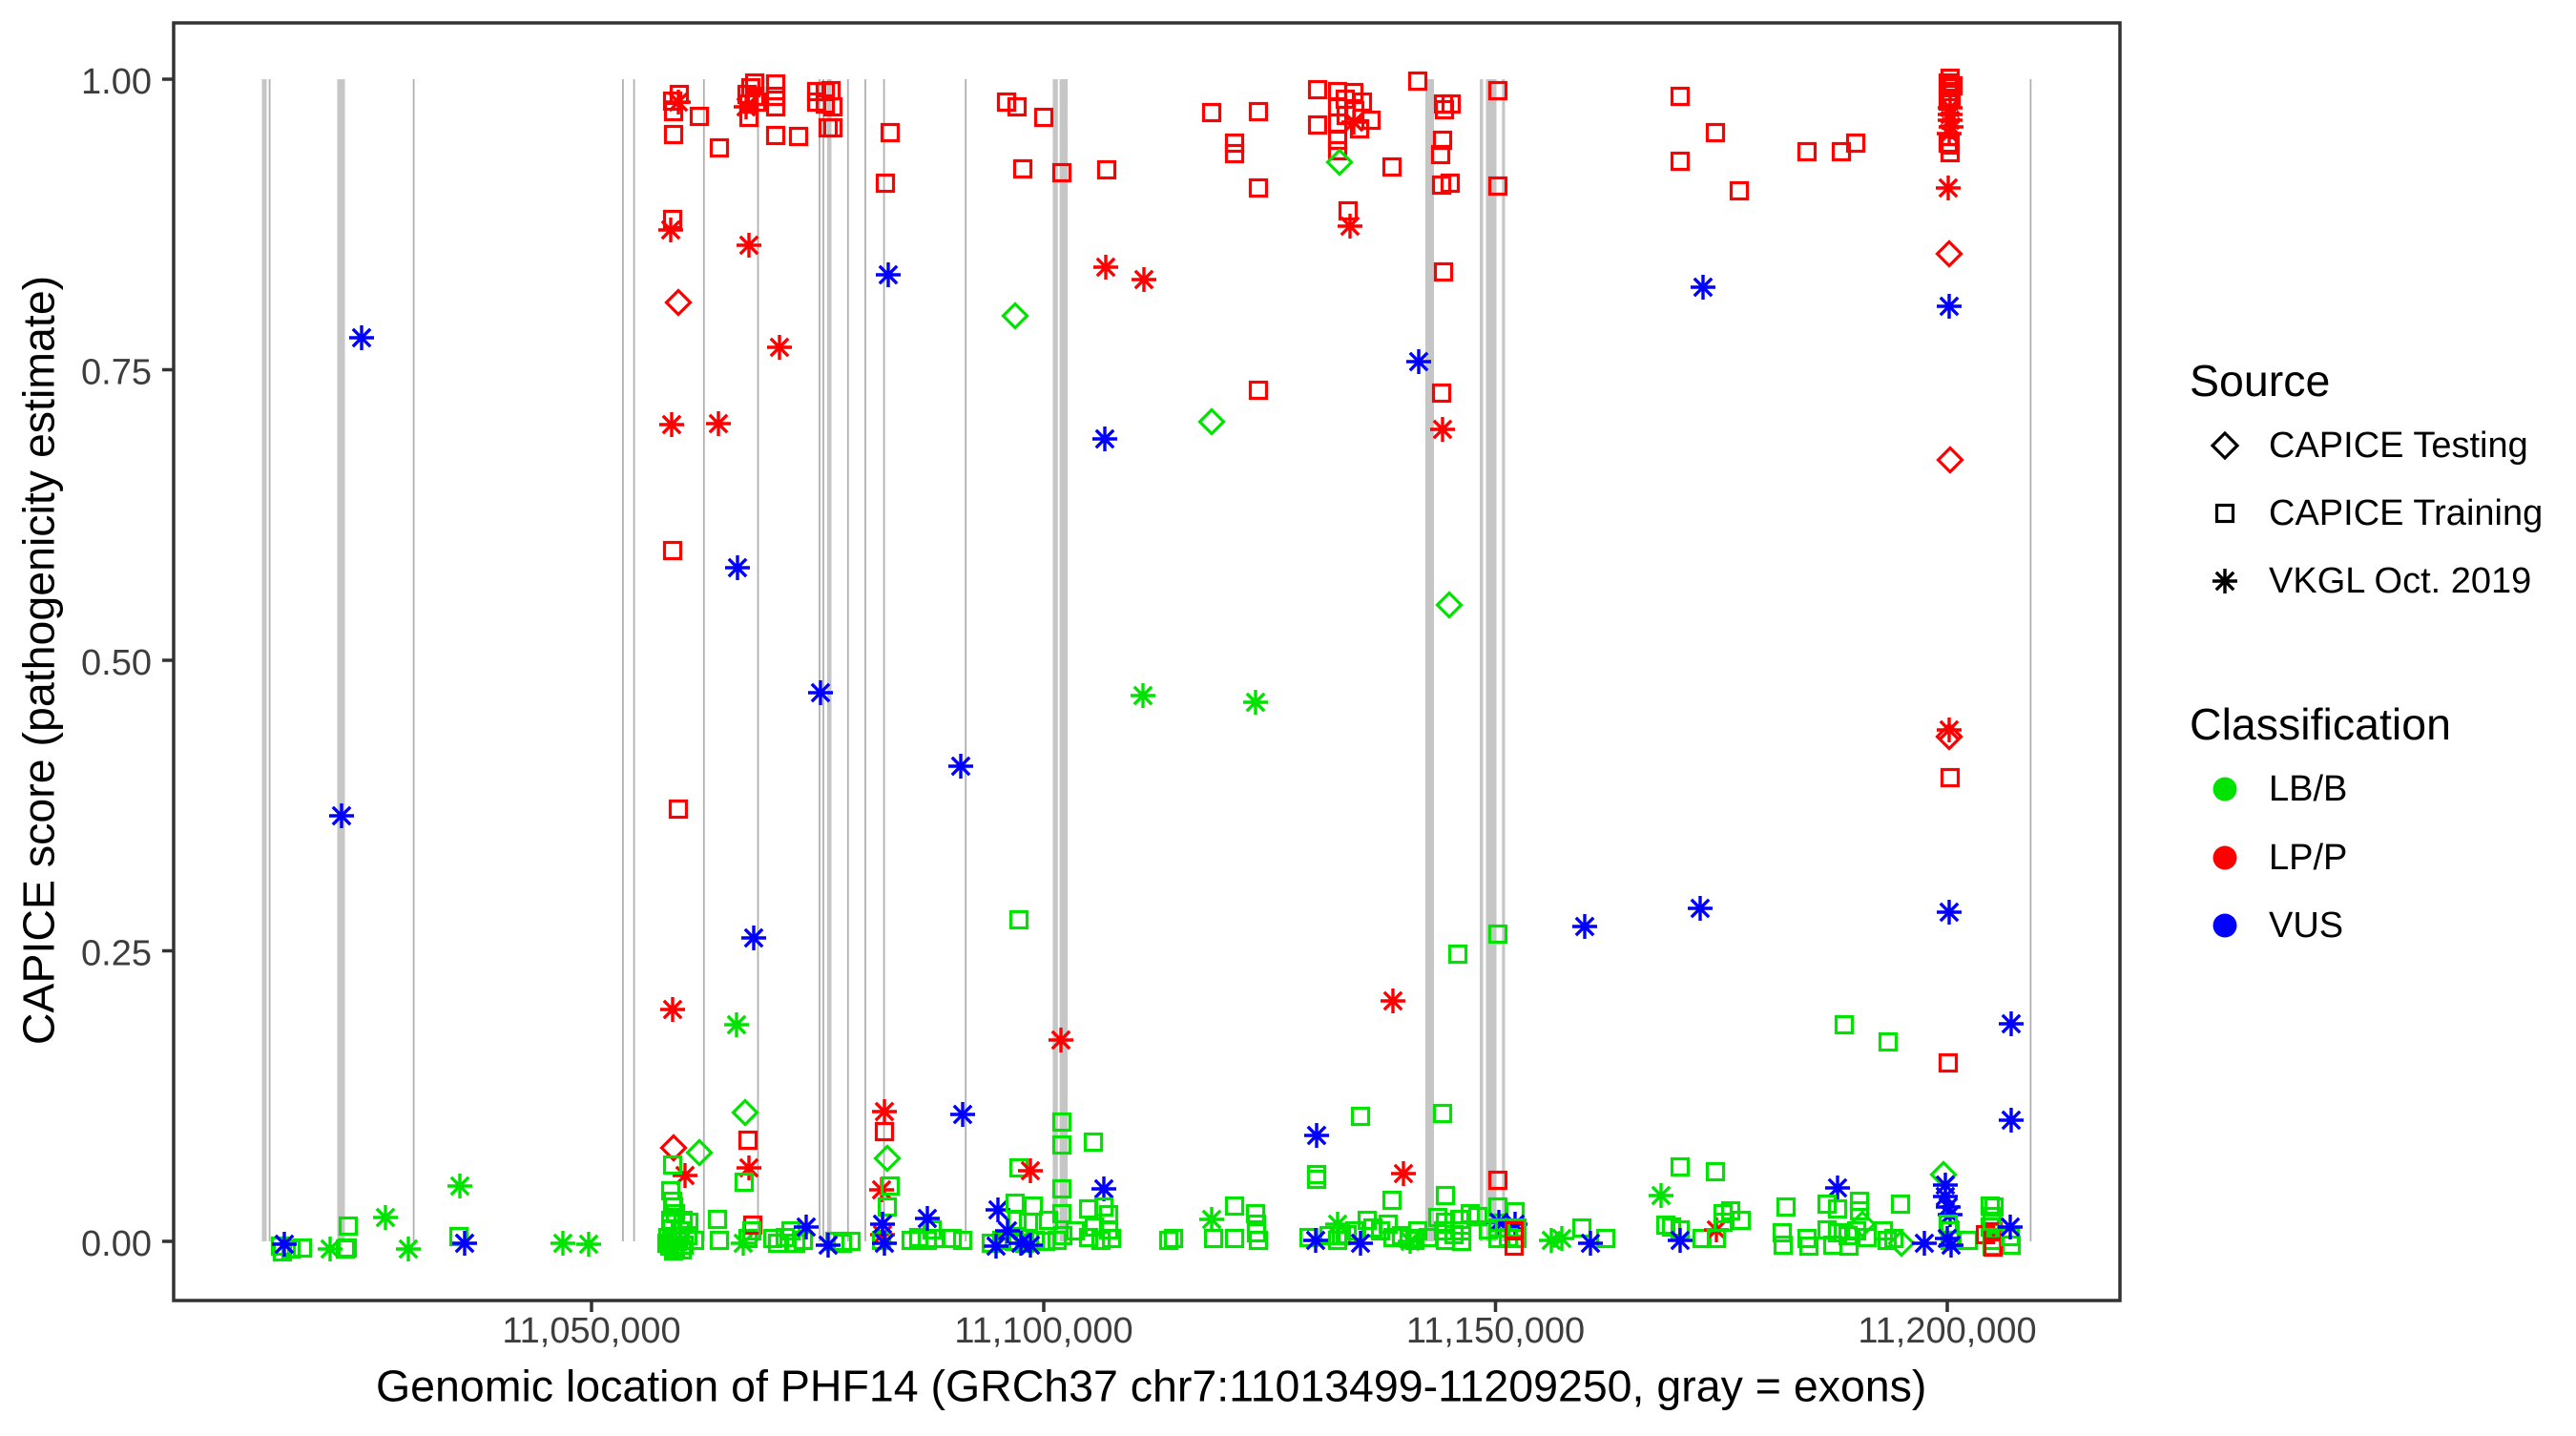 This screenshot has width=2576, height=1436. Describe the element at coordinates (2308, 858) in the screenshot. I see `svg-text: LP/P` at that location.